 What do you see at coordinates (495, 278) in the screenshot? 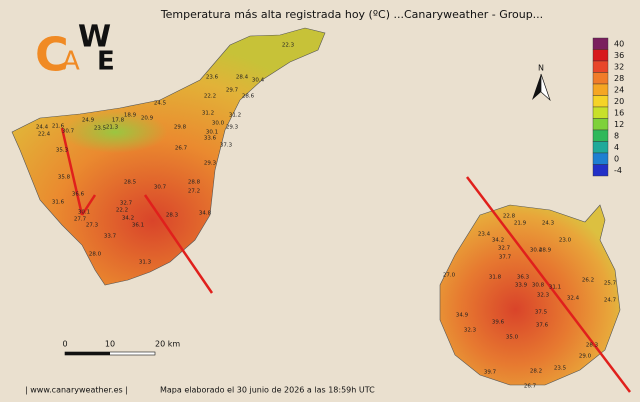
I see `station-temperature: 31.8` at bounding box center [495, 278].